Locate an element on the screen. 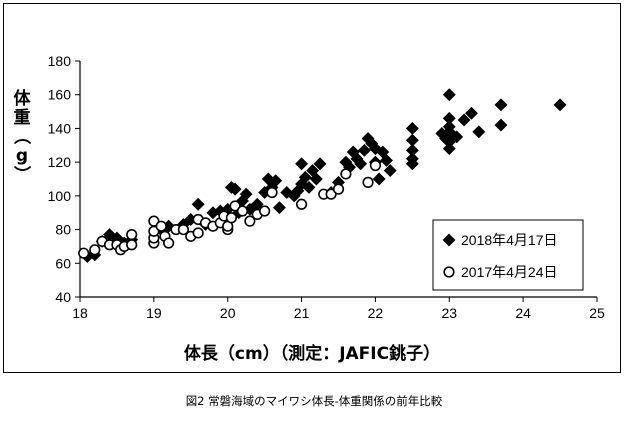 This screenshot has height=425, width=628. x-tick-label: 21 is located at coordinates (302, 313).